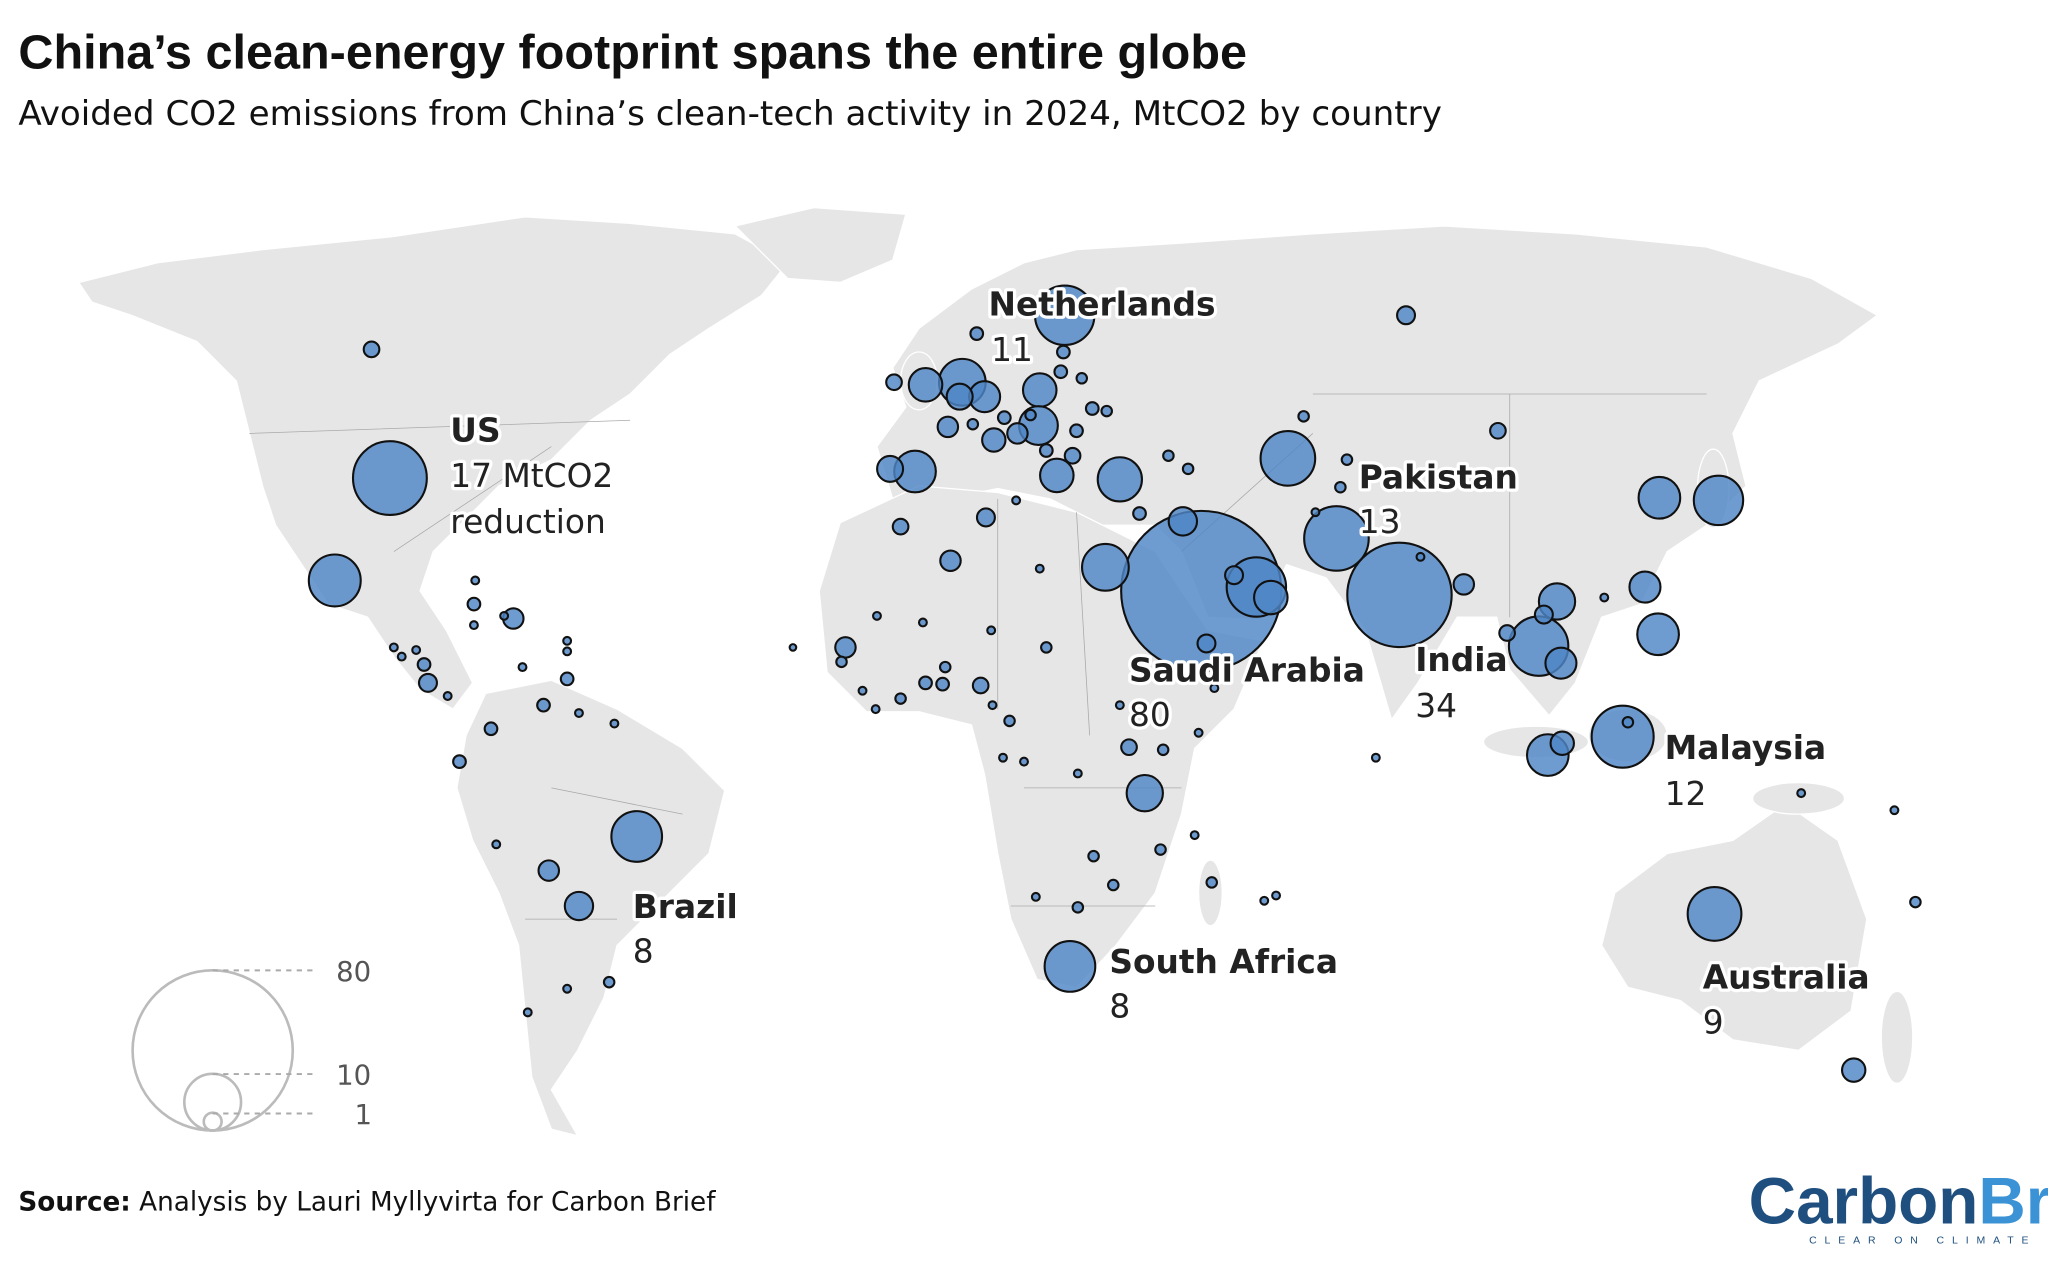 This screenshot has width=2048, height=1262. What do you see at coordinates (820, 245) in the screenshot?
I see `greenland` at bounding box center [820, 245].